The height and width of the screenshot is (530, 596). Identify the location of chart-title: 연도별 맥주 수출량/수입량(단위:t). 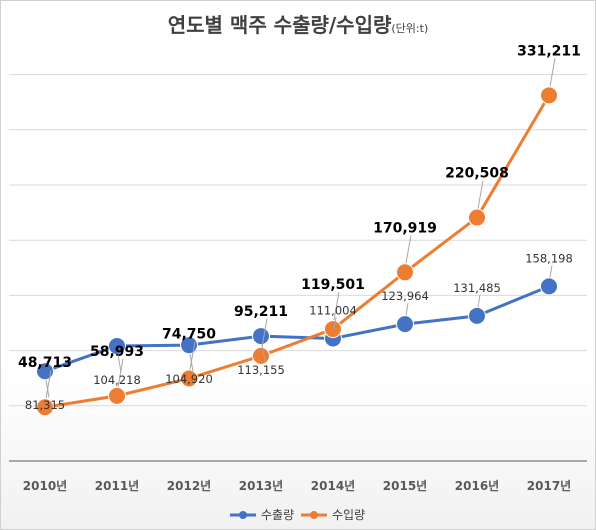
(298, 23).